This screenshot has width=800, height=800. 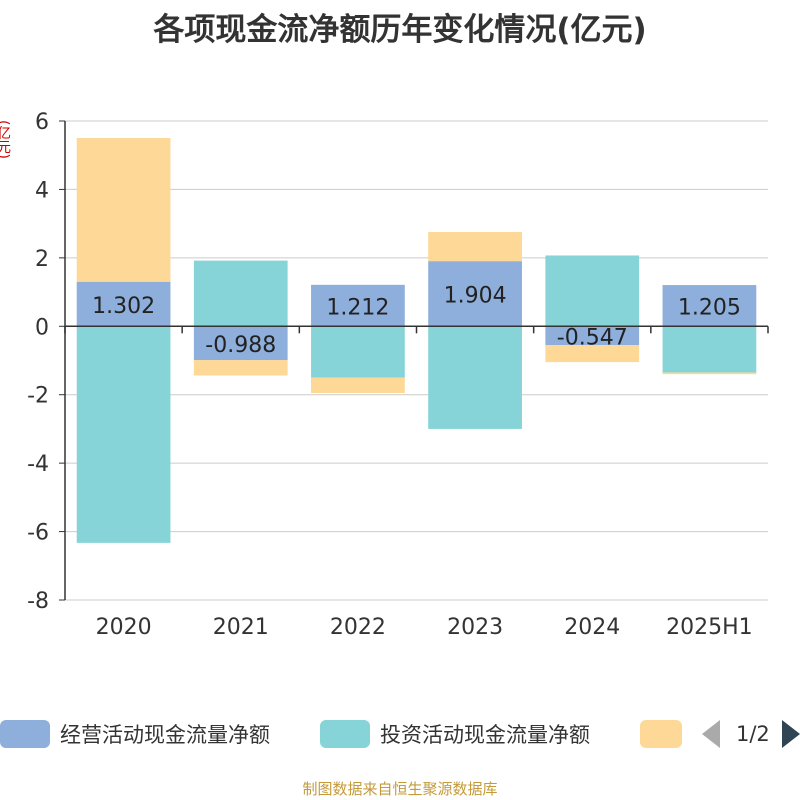 I want to click on legend: 经营活动现金流量净额 投资活动现金流量净额 1/2, so click(x=400, y=734).